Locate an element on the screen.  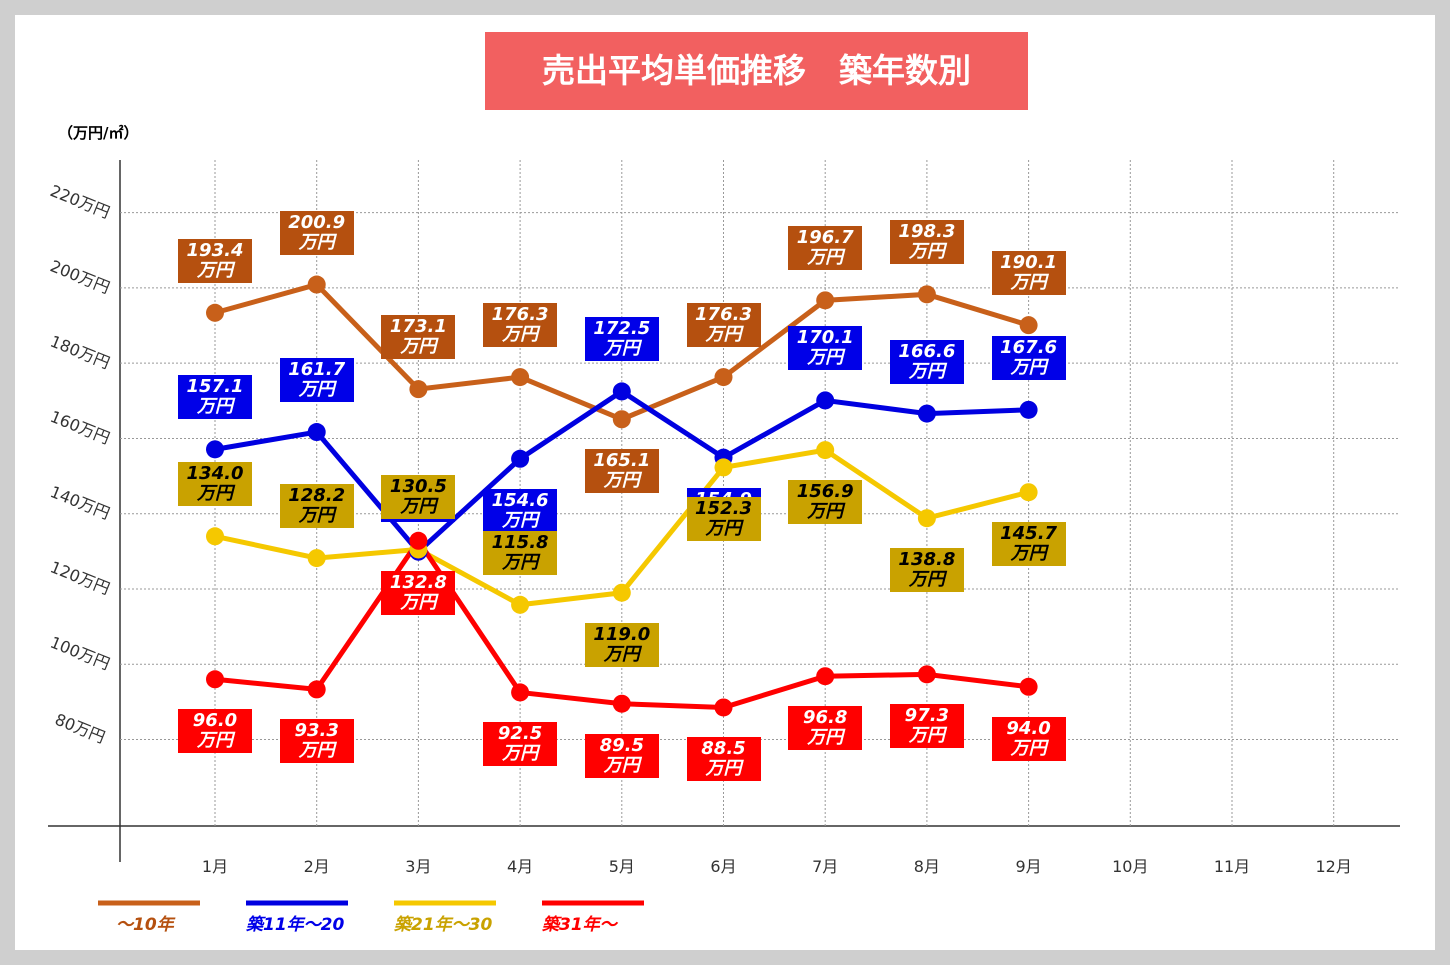
data-label: 165.1 万円 is located at coordinates (621, 471).